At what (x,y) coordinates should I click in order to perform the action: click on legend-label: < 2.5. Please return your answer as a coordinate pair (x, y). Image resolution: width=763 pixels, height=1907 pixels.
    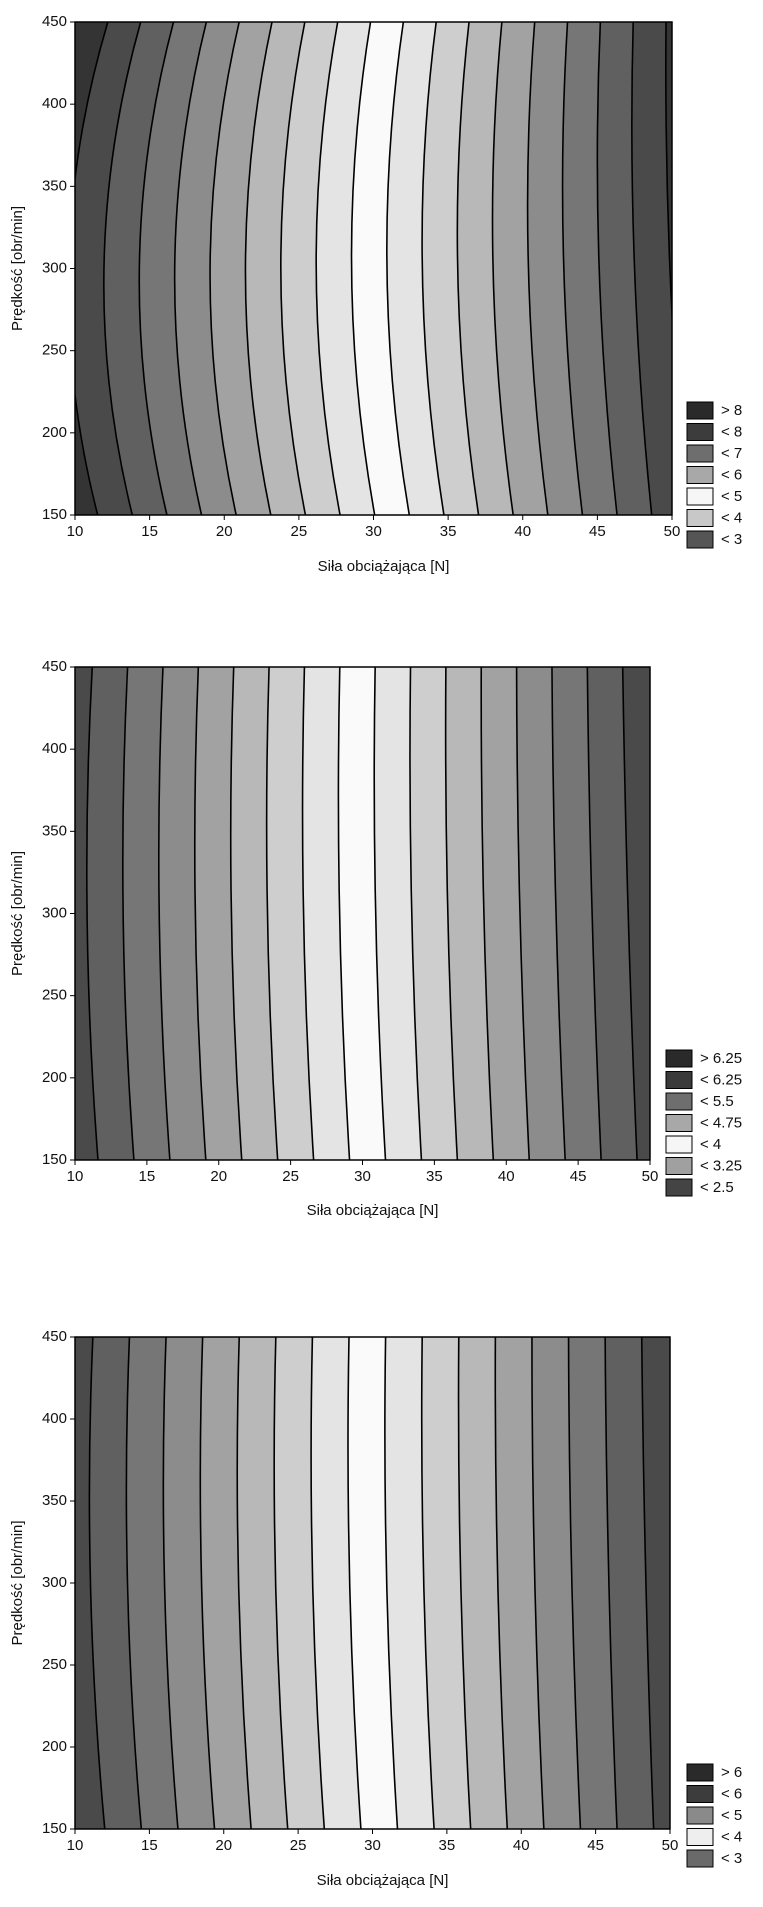
    Looking at the image, I should click on (717, 1187).